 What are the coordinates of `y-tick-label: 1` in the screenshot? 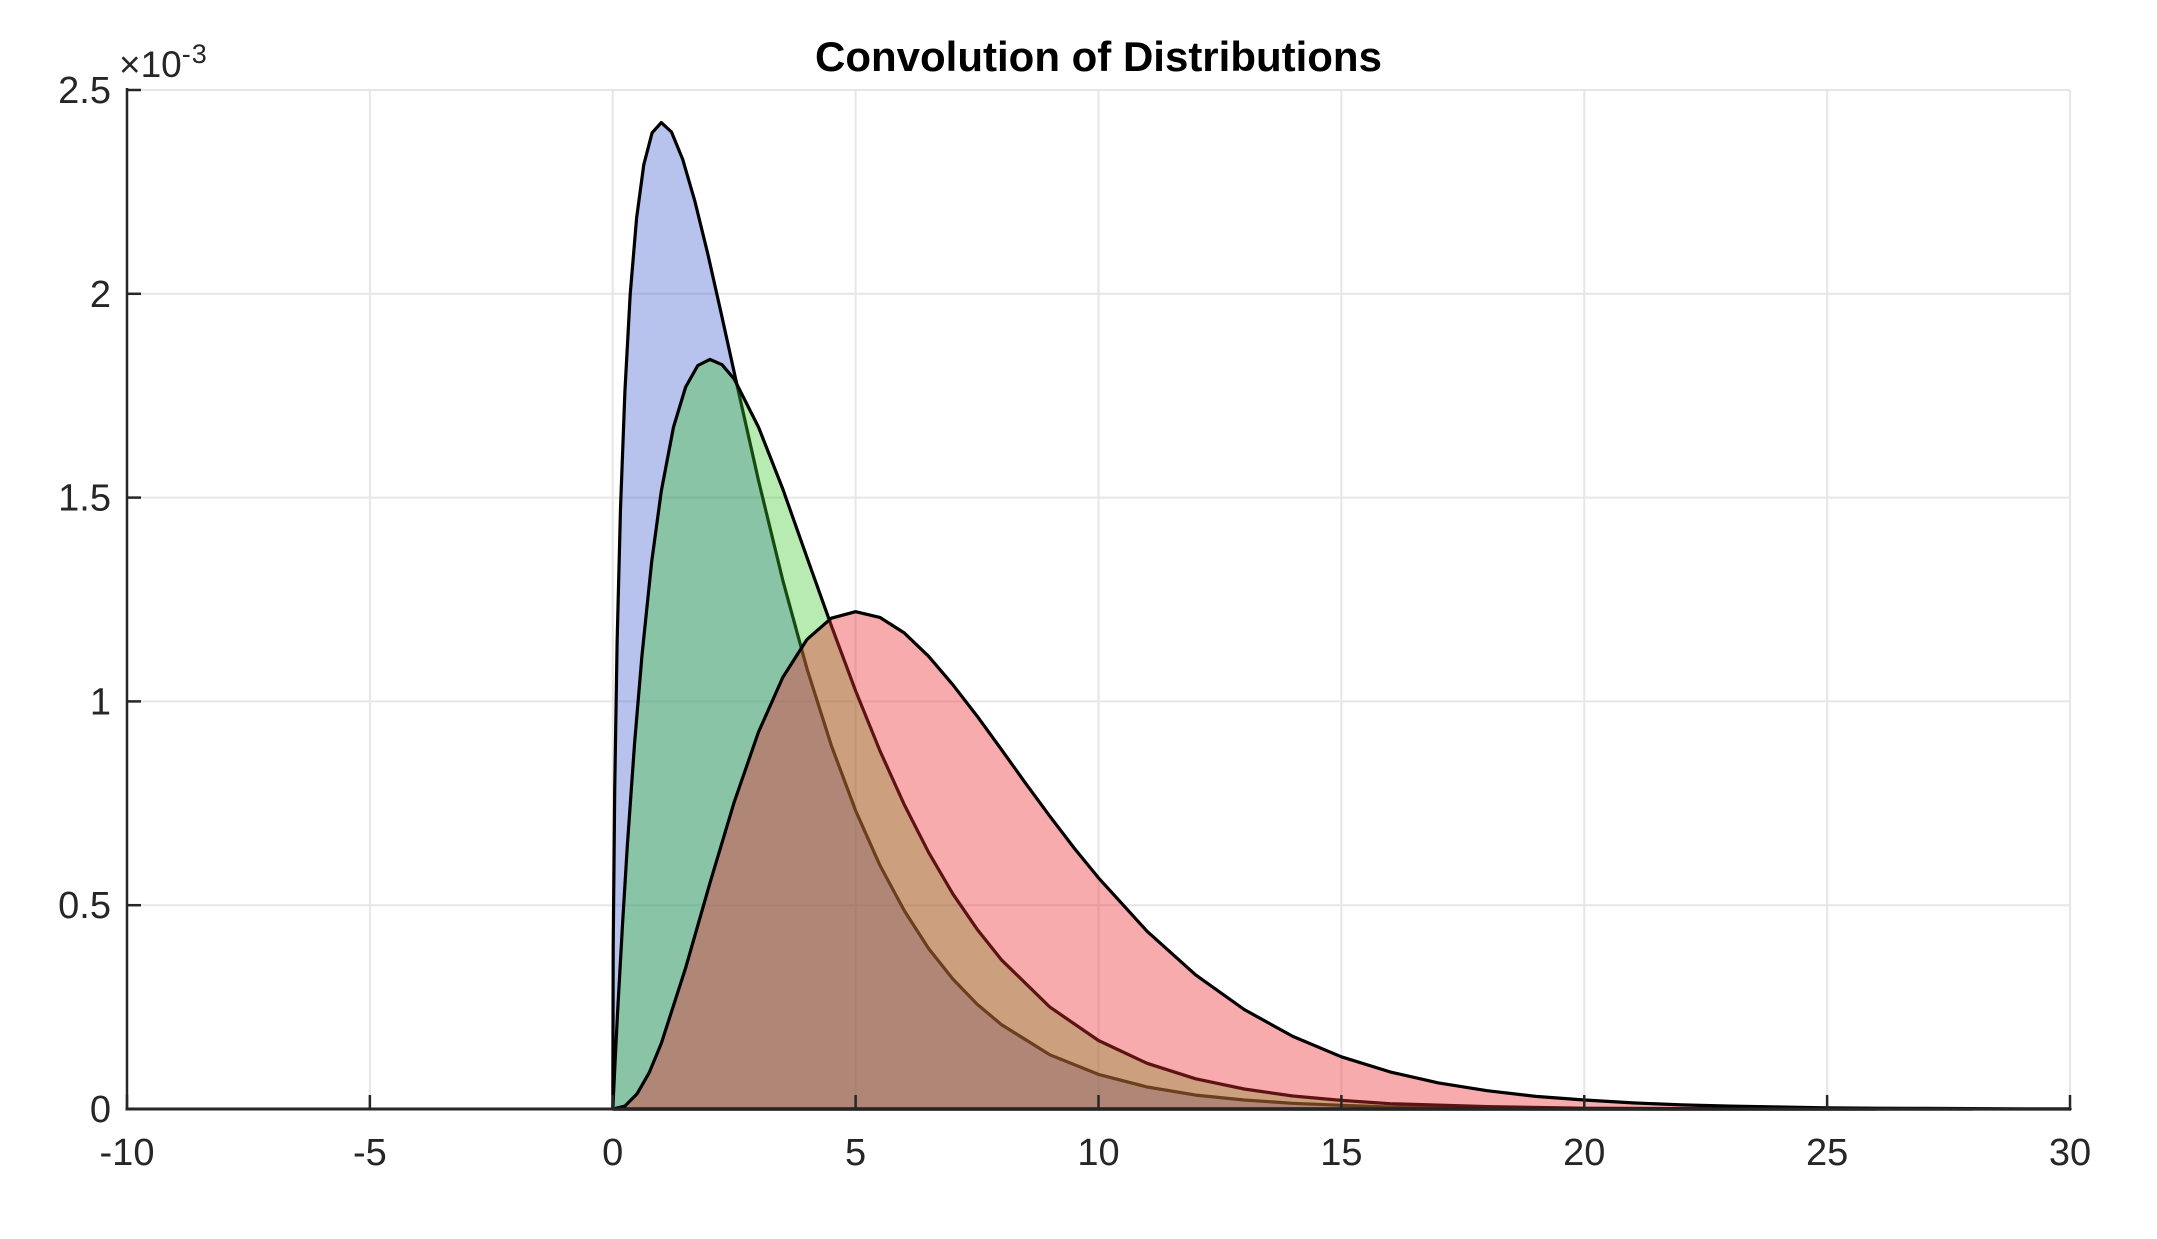 It's located at (100, 702).